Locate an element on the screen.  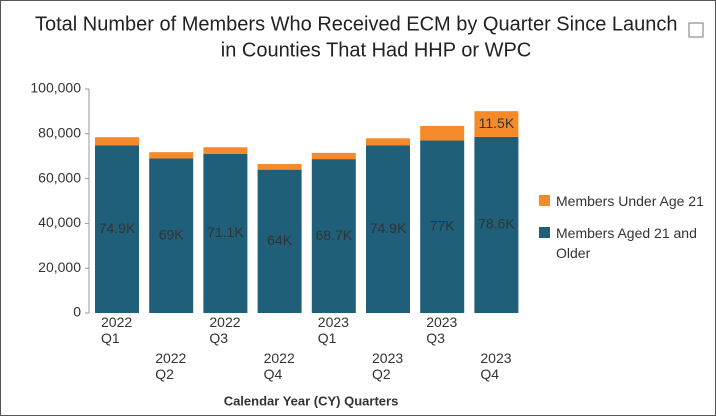
chart-title: in Counties That Had HHP or WPC is located at coordinates (376, 50).